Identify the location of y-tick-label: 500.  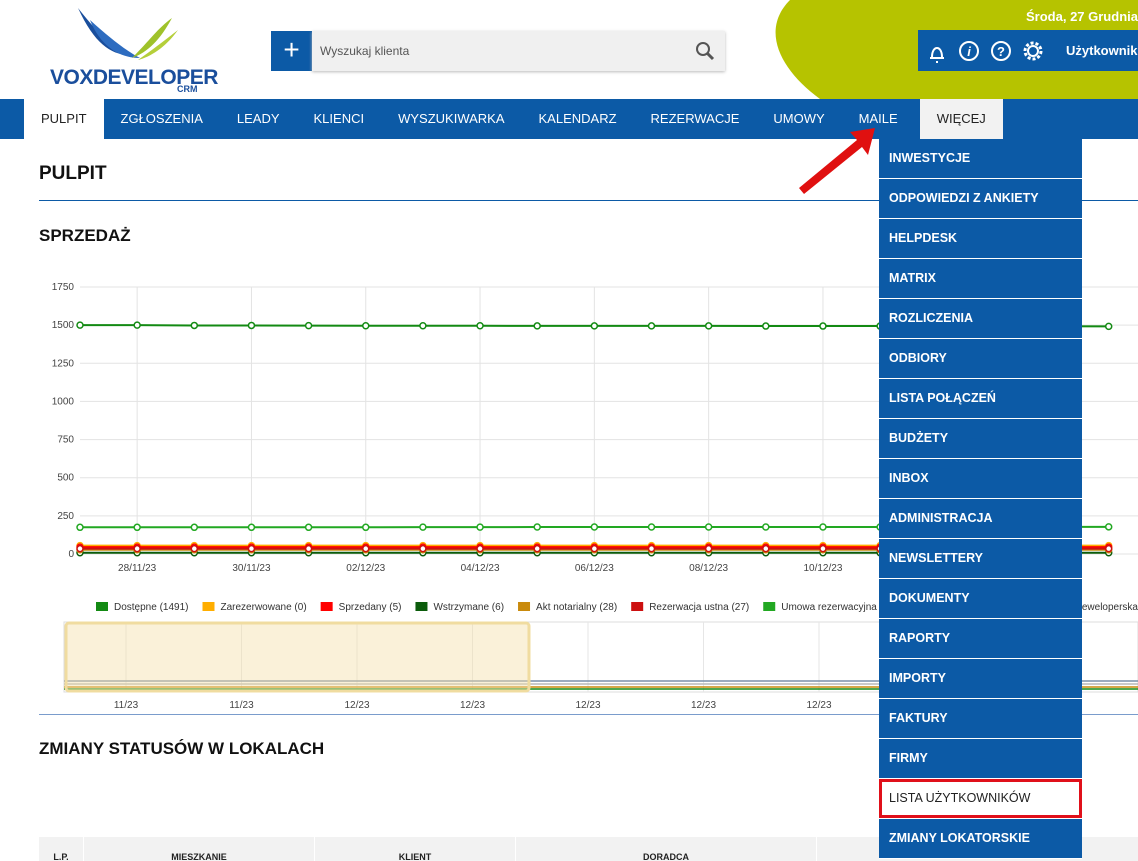
(65, 478).